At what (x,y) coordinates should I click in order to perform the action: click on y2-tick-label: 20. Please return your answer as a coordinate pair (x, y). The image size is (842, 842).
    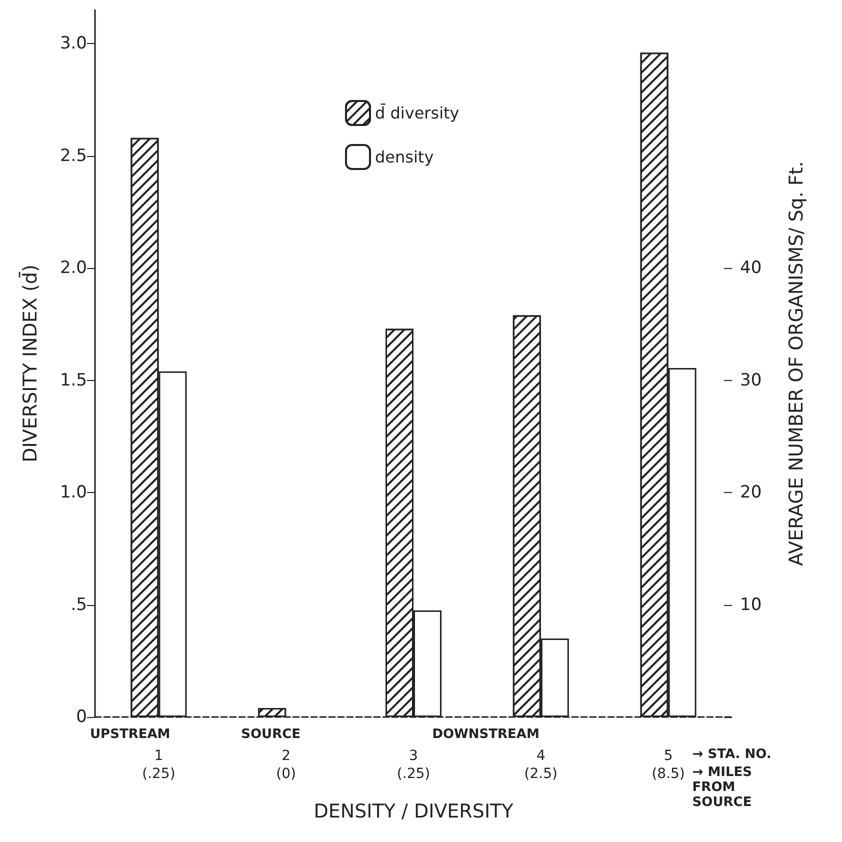
    Looking at the image, I should click on (751, 492).